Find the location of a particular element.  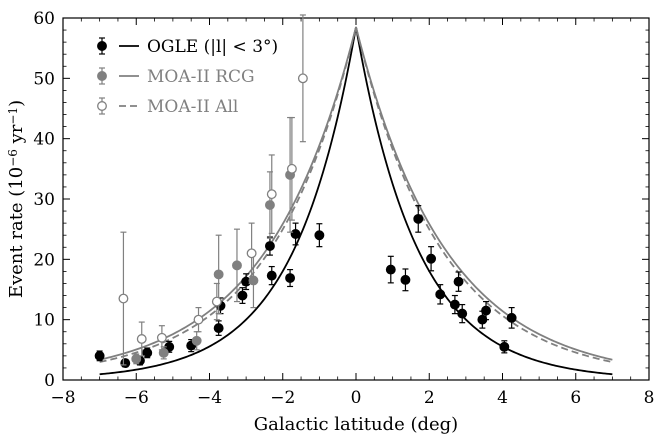

x-tick-label: 6 is located at coordinates (575, 398).